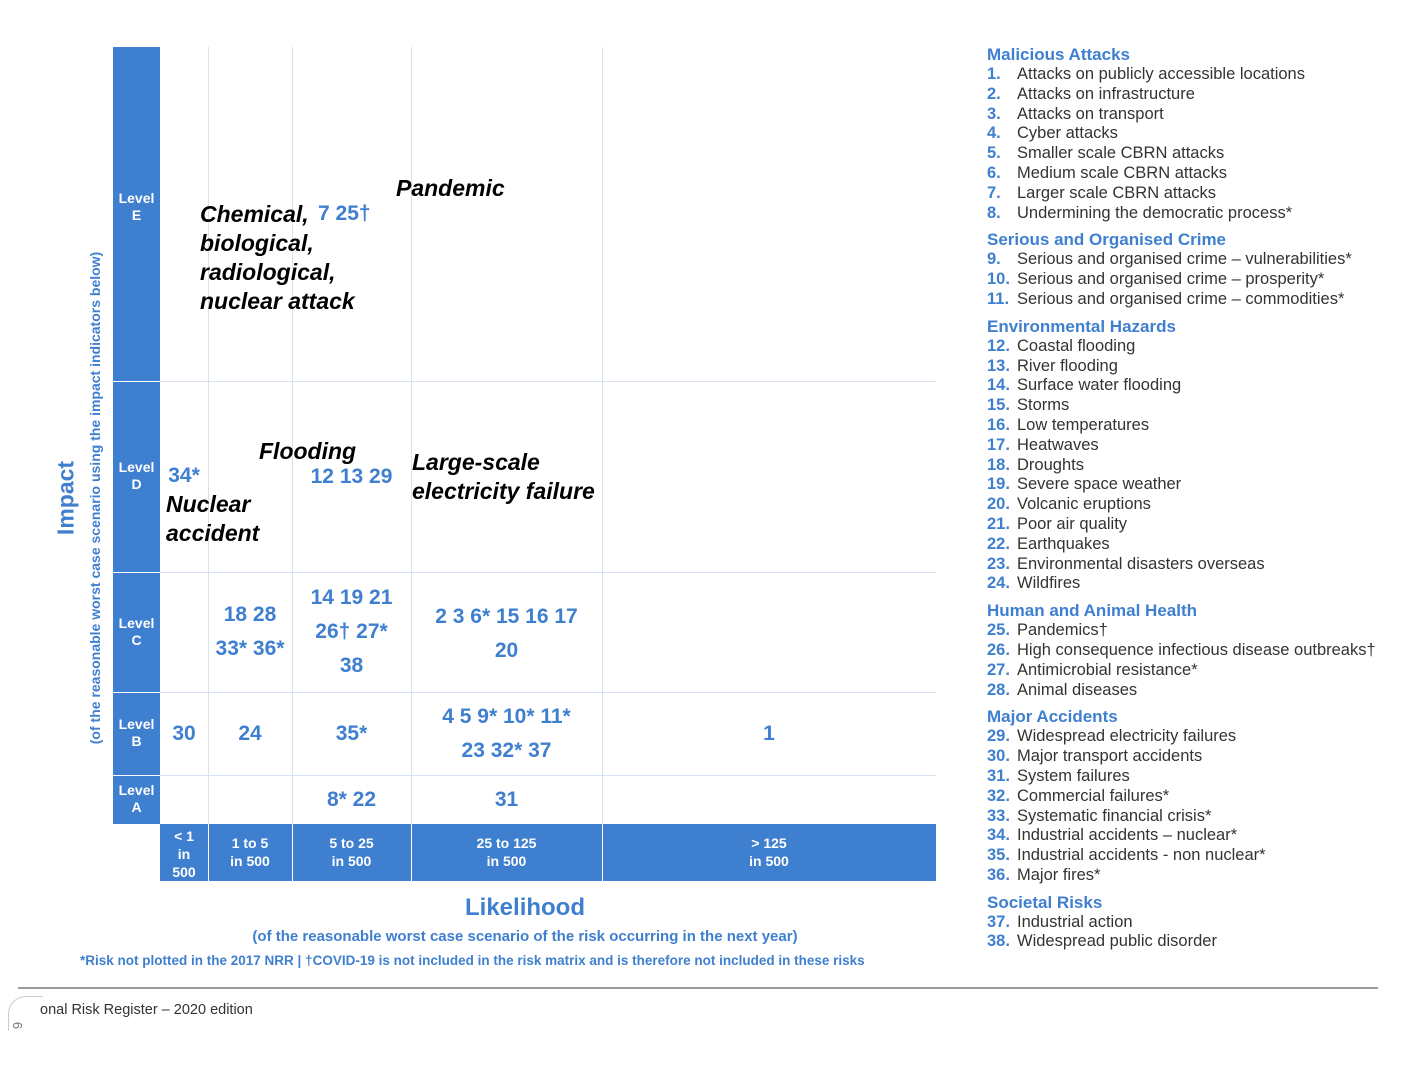  Describe the element at coordinates (1045, 902) in the screenshot. I see `legend-category-title: Societal Risks` at that location.